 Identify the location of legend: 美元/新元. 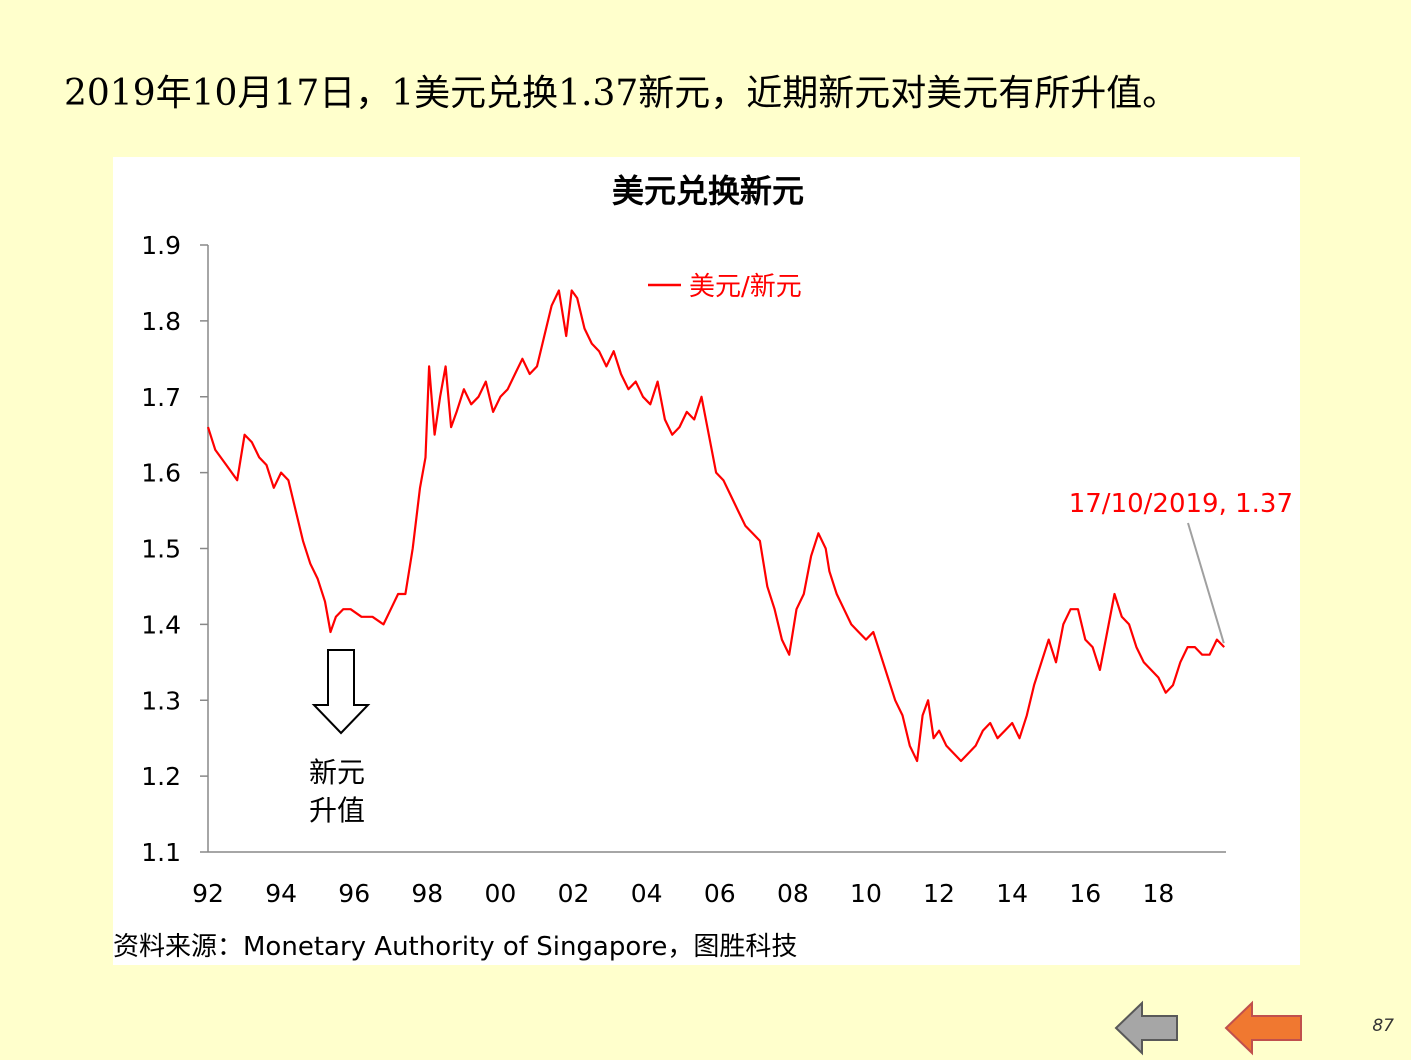
(725, 287).